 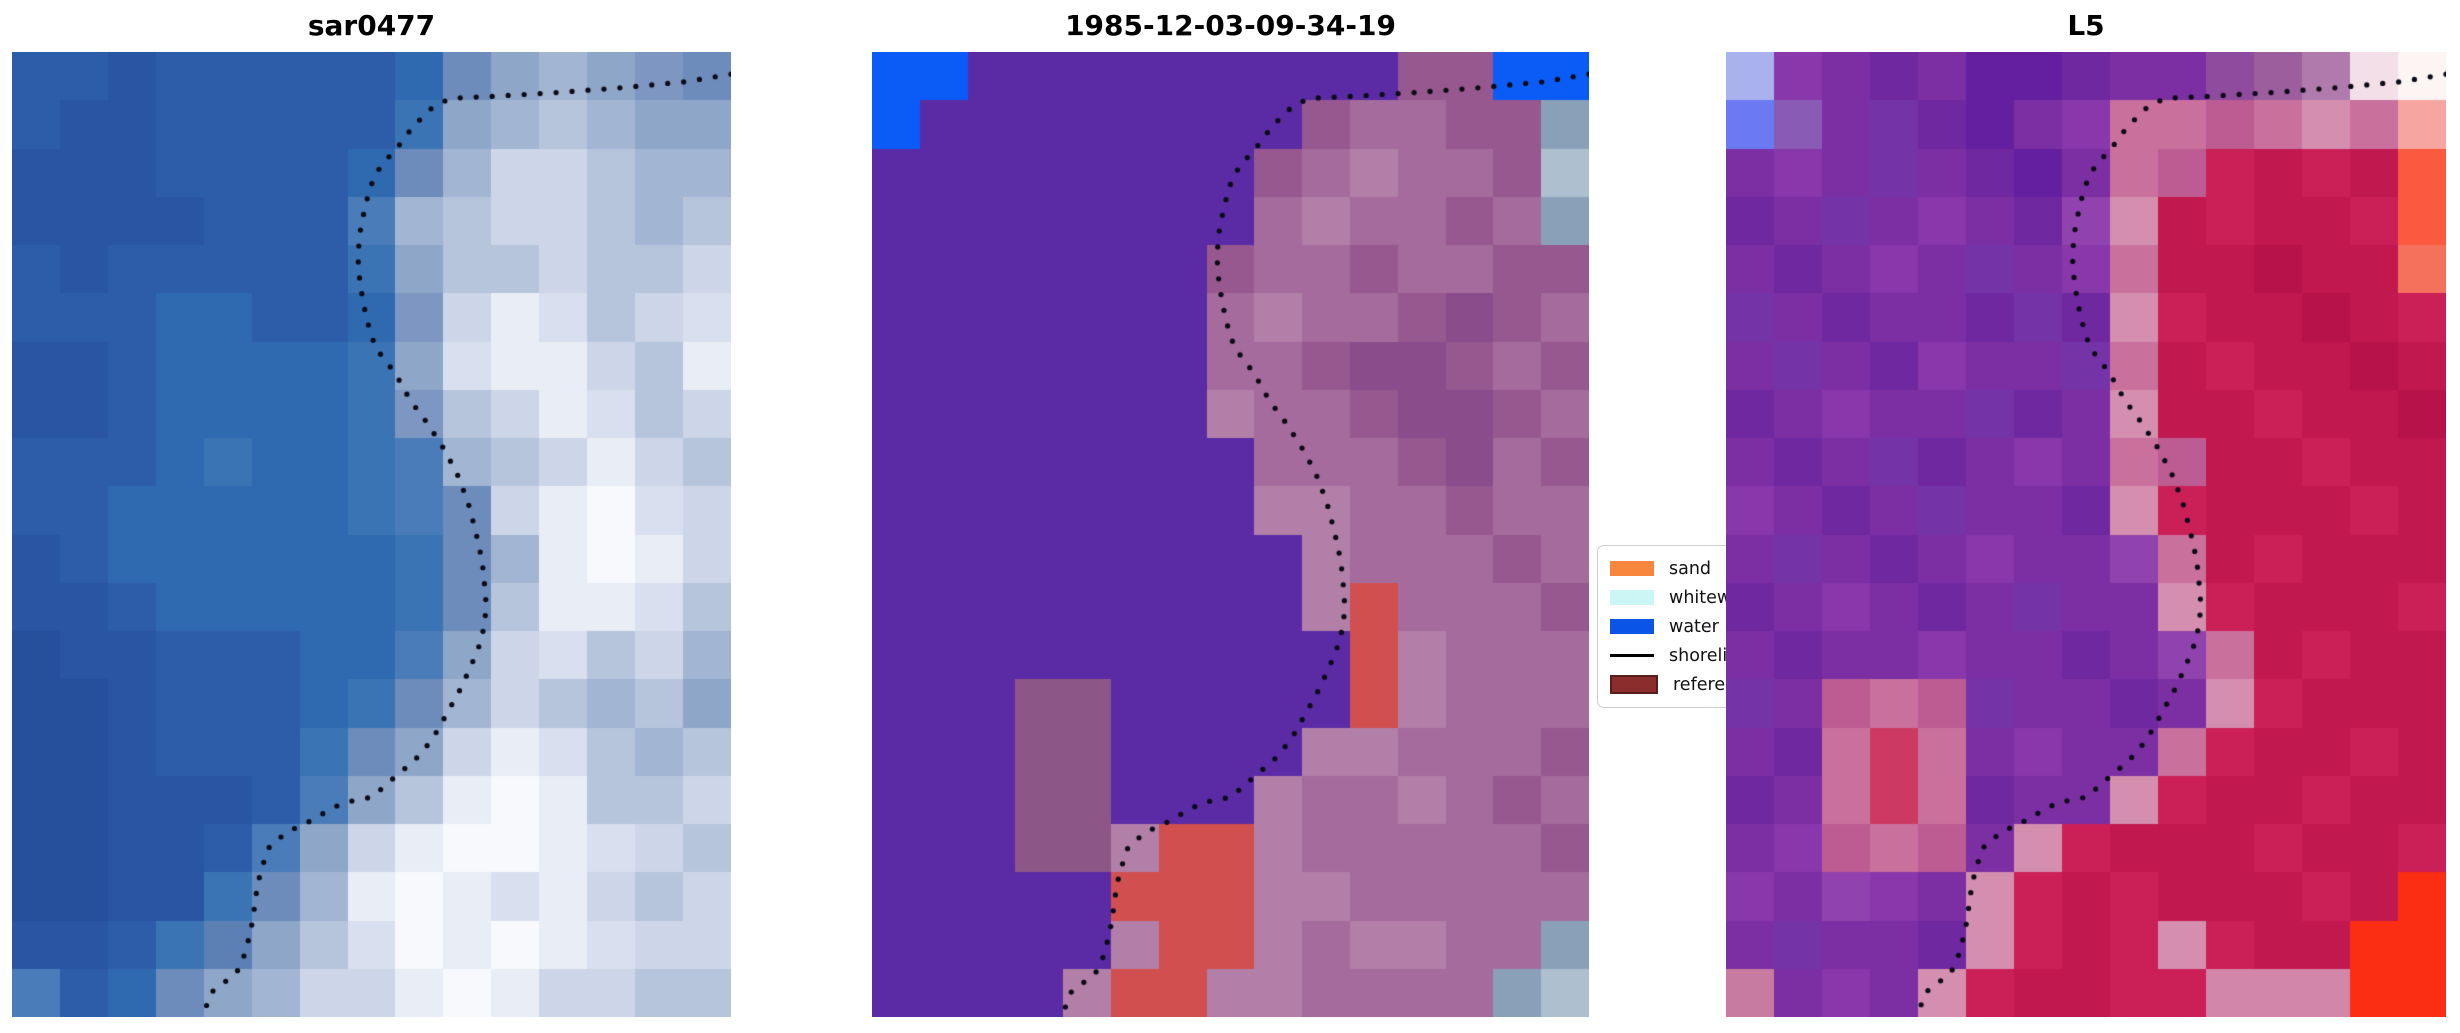 What do you see at coordinates (1694, 626) in the screenshot?
I see `legend-label-water: water` at bounding box center [1694, 626].